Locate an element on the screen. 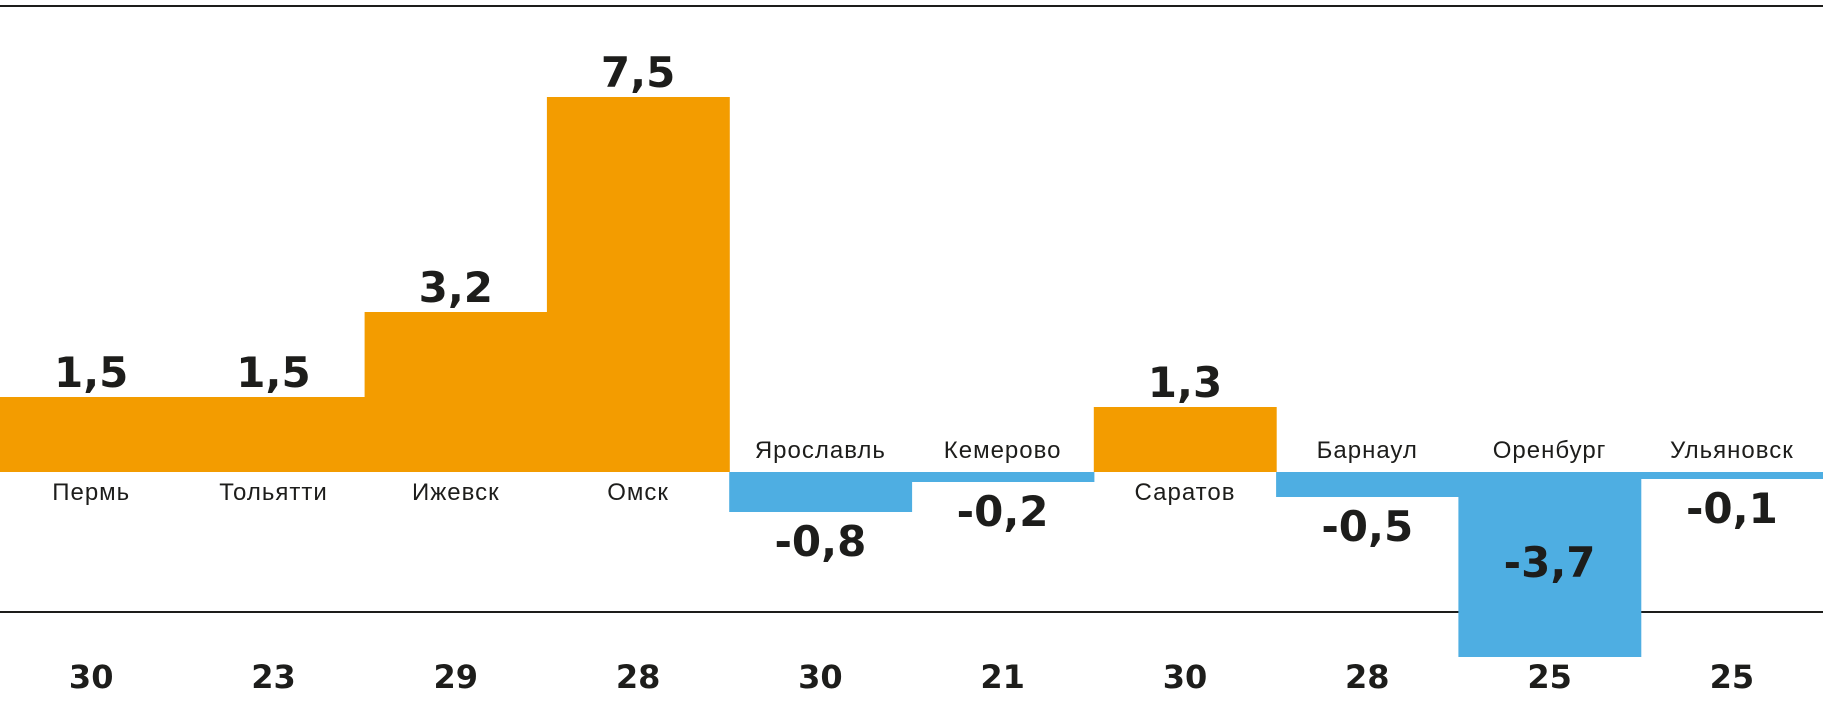 The image size is (1823, 703). bar-value-label: -0,8 is located at coordinates (820, 541).